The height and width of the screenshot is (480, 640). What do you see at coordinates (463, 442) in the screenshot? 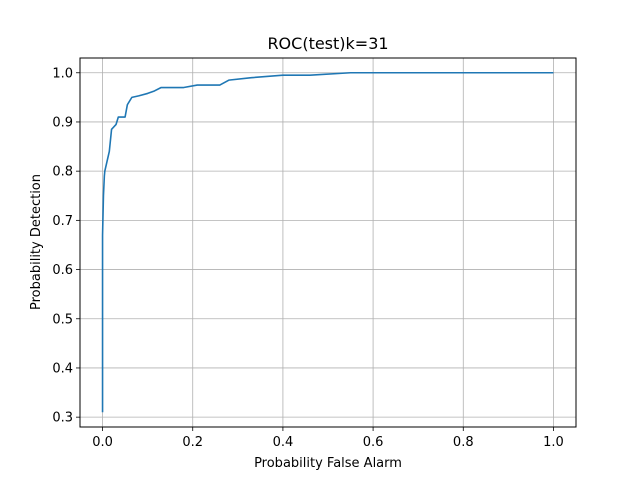
I see `x-tick-label: 0.8` at bounding box center [463, 442].